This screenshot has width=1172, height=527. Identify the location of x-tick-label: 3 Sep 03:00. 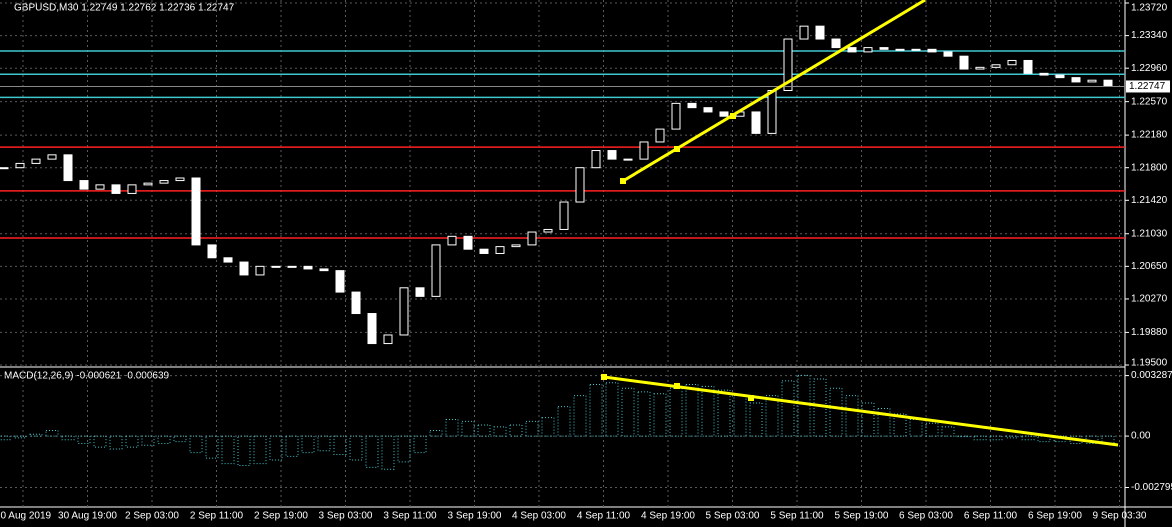
(346, 516).